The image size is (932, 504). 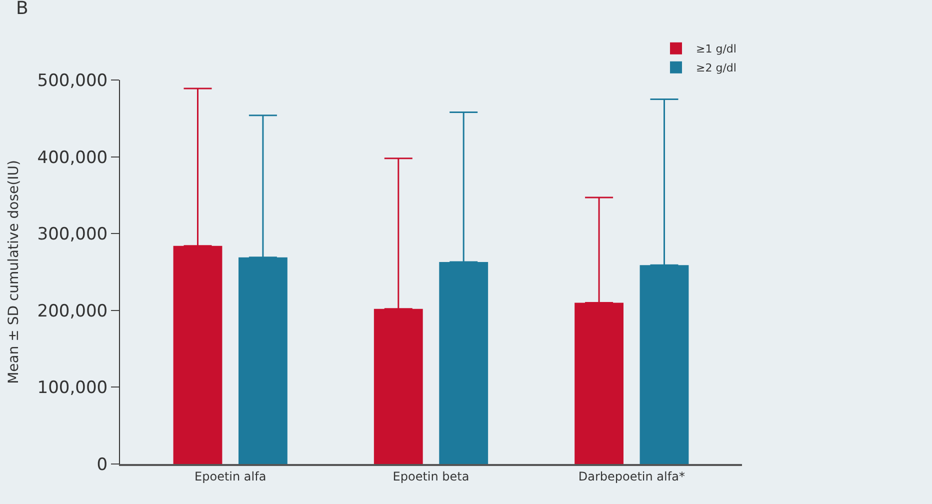 I want to click on x-tick-label: Epoetin beta, so click(x=431, y=476).